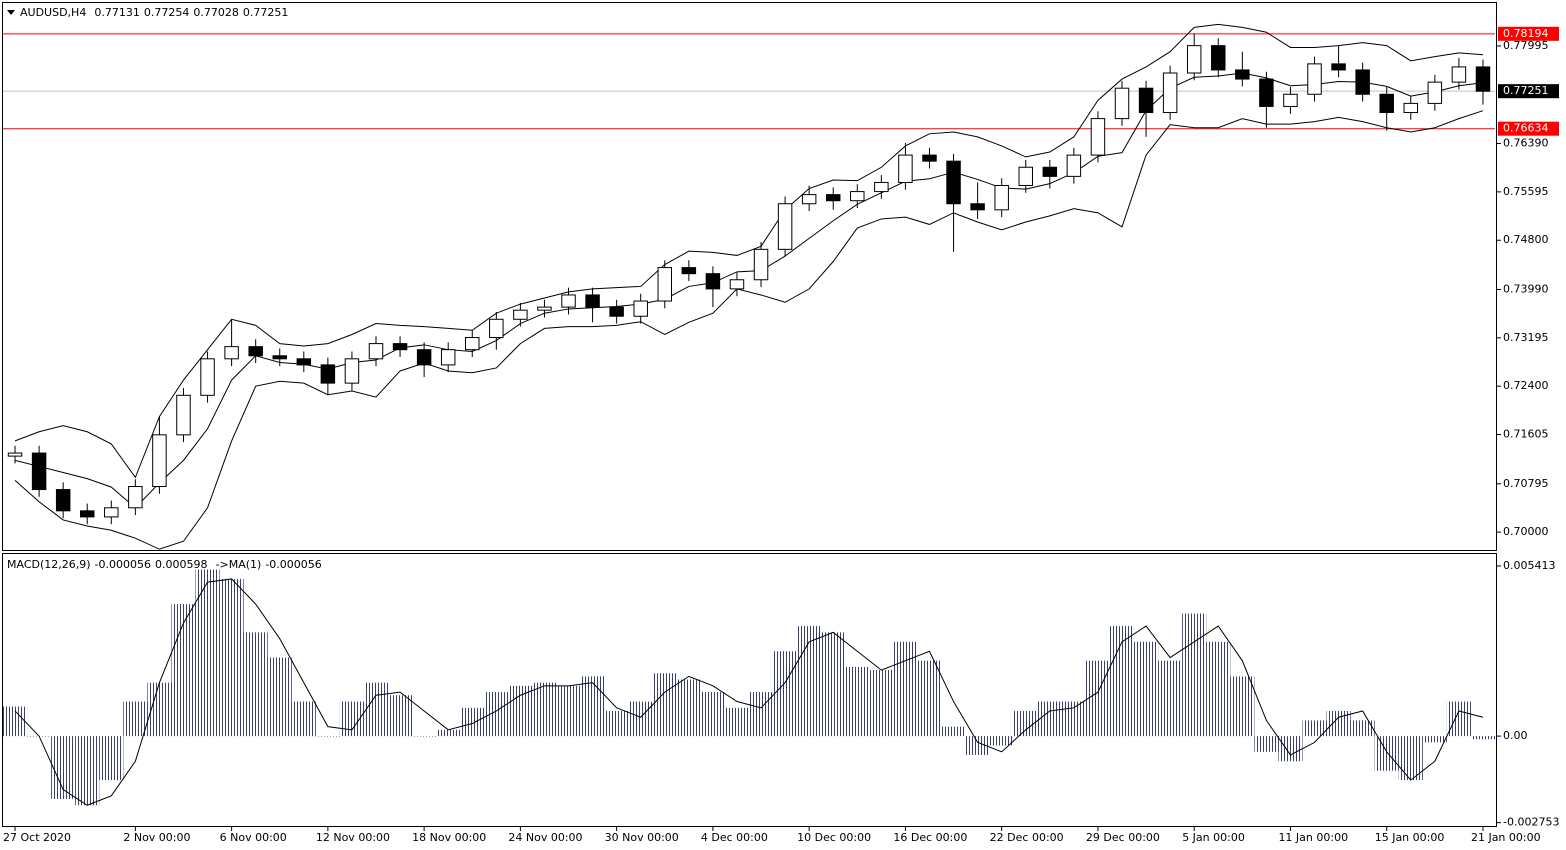 This screenshot has width=1566, height=850. What do you see at coordinates (1526, 385) in the screenshot?
I see `y-tick-label: 0.72400` at bounding box center [1526, 385].